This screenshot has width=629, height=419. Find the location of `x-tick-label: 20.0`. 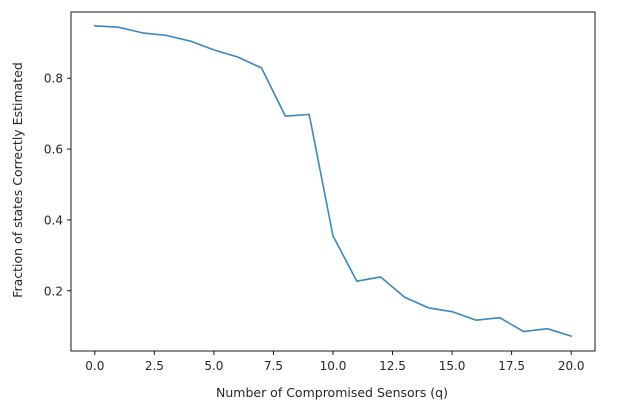

x-tick-label: 20.0 is located at coordinates (571, 366).